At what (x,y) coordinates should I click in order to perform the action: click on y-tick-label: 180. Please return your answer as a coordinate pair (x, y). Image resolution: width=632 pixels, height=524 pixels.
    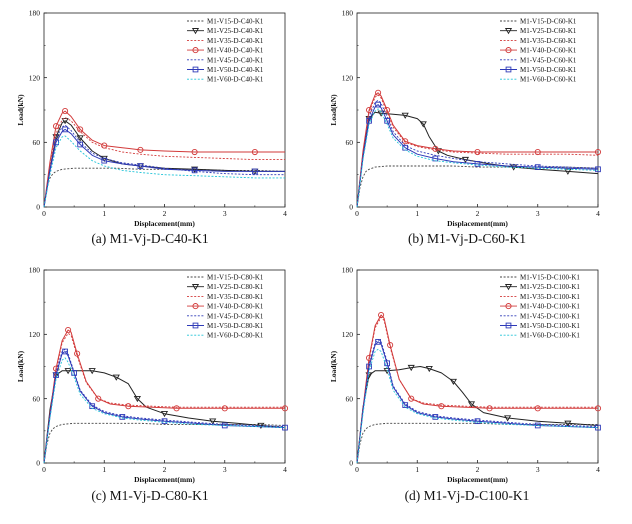
    Looking at the image, I should click on (348, 270).